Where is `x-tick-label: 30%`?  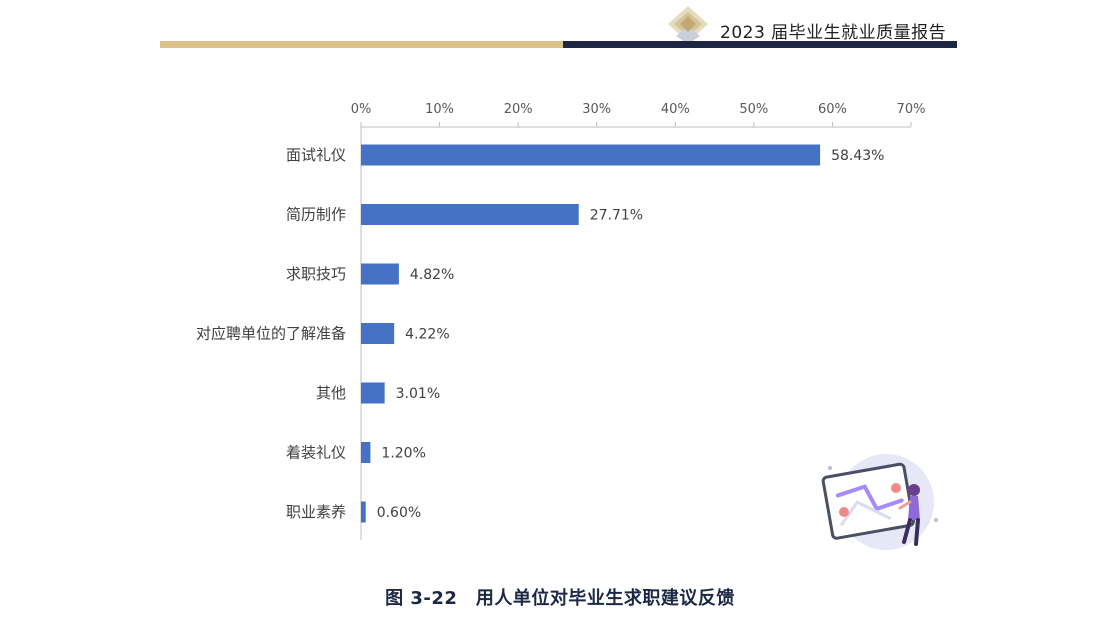
x-tick-label: 30% is located at coordinates (596, 109).